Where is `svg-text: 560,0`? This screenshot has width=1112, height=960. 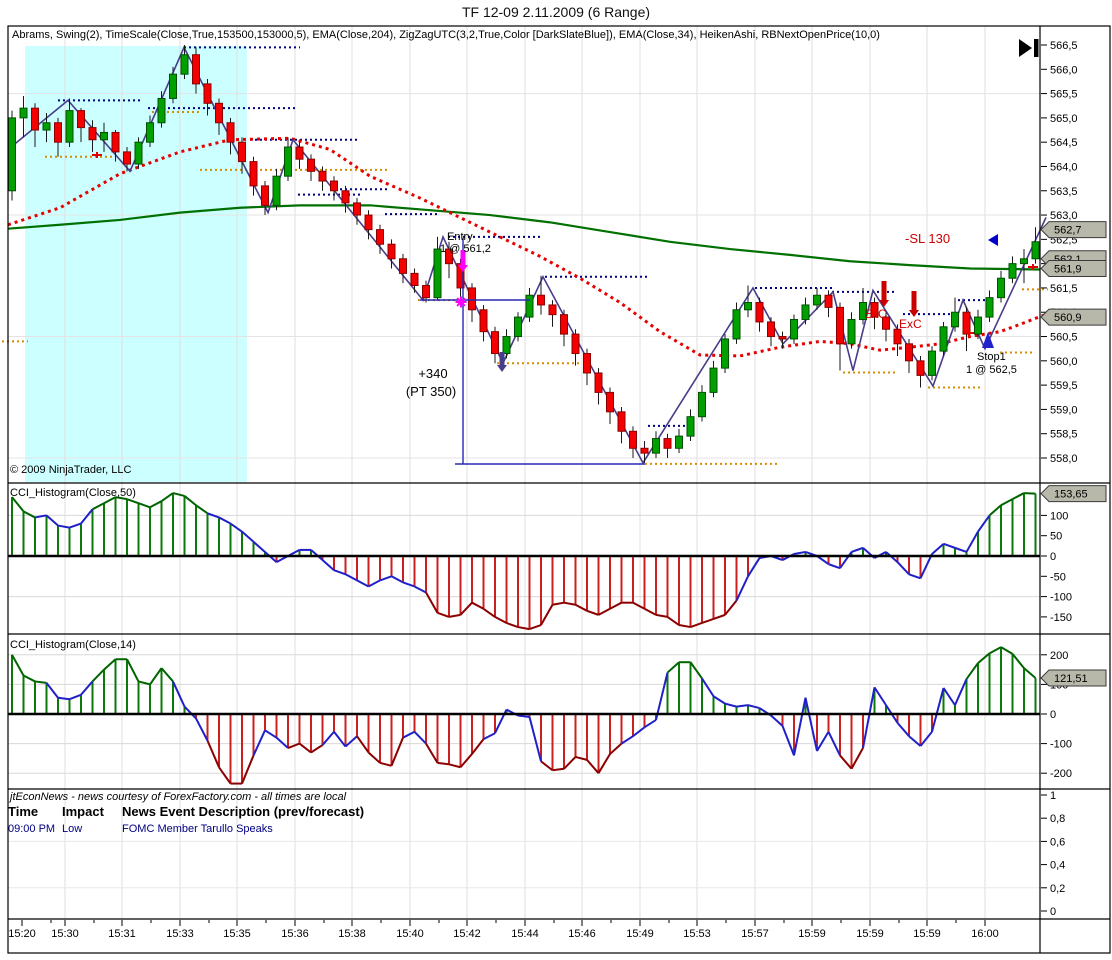 svg-text: 560,0 is located at coordinates (1064, 362).